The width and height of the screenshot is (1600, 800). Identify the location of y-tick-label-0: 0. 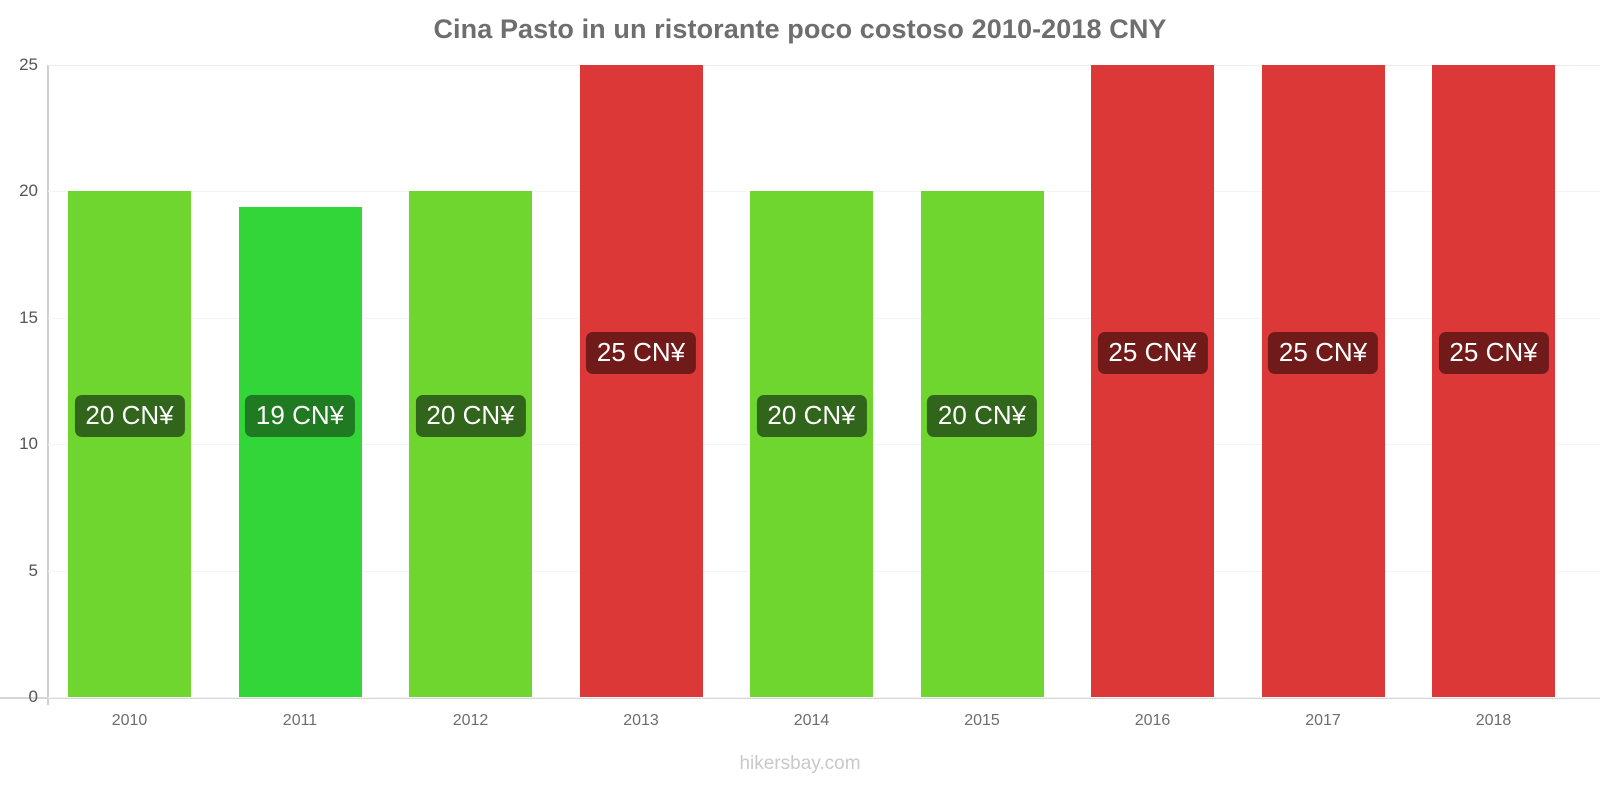
(33, 696).